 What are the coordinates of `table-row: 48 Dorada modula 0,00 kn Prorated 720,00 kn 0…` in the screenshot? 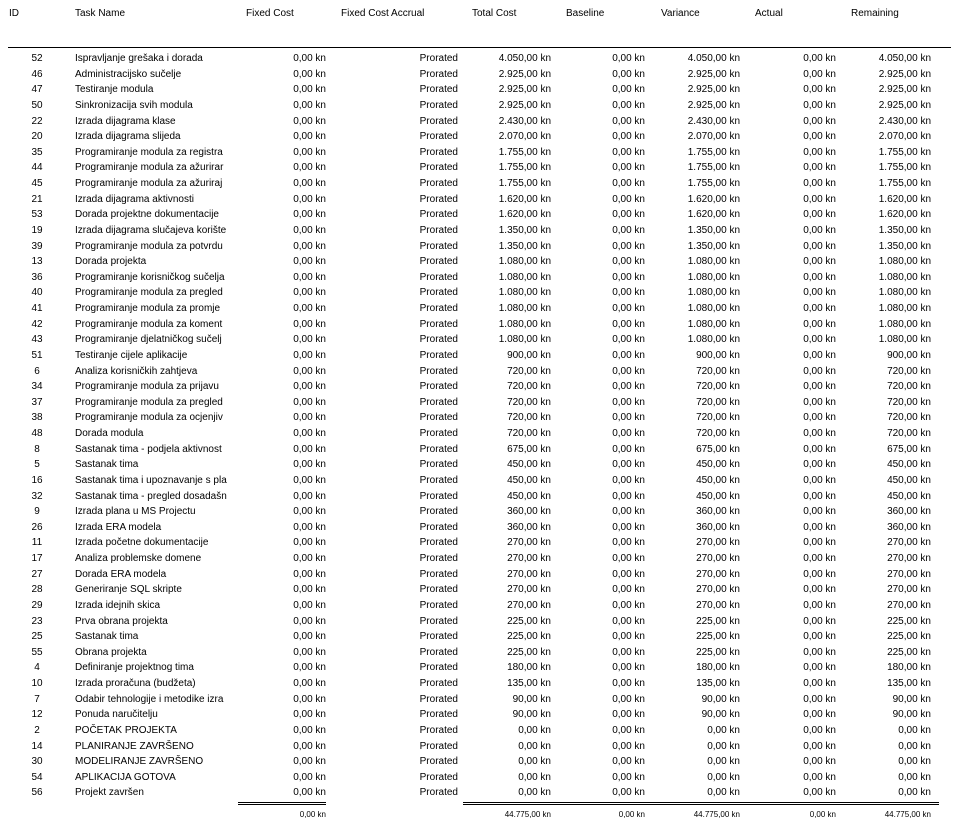 It's located at (481, 434).